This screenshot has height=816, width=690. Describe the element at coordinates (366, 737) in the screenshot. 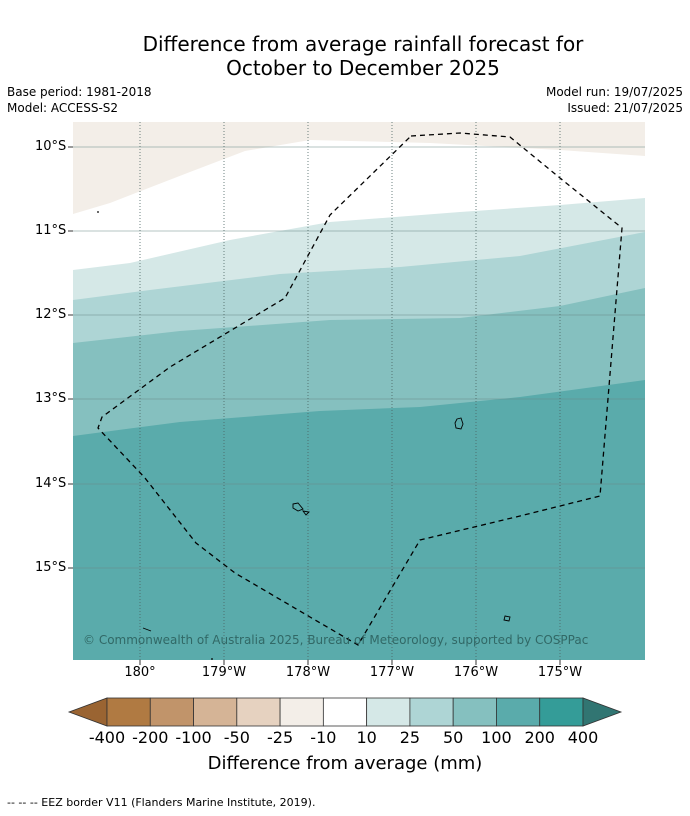

I see `colorbar-tick-label: 10` at that location.